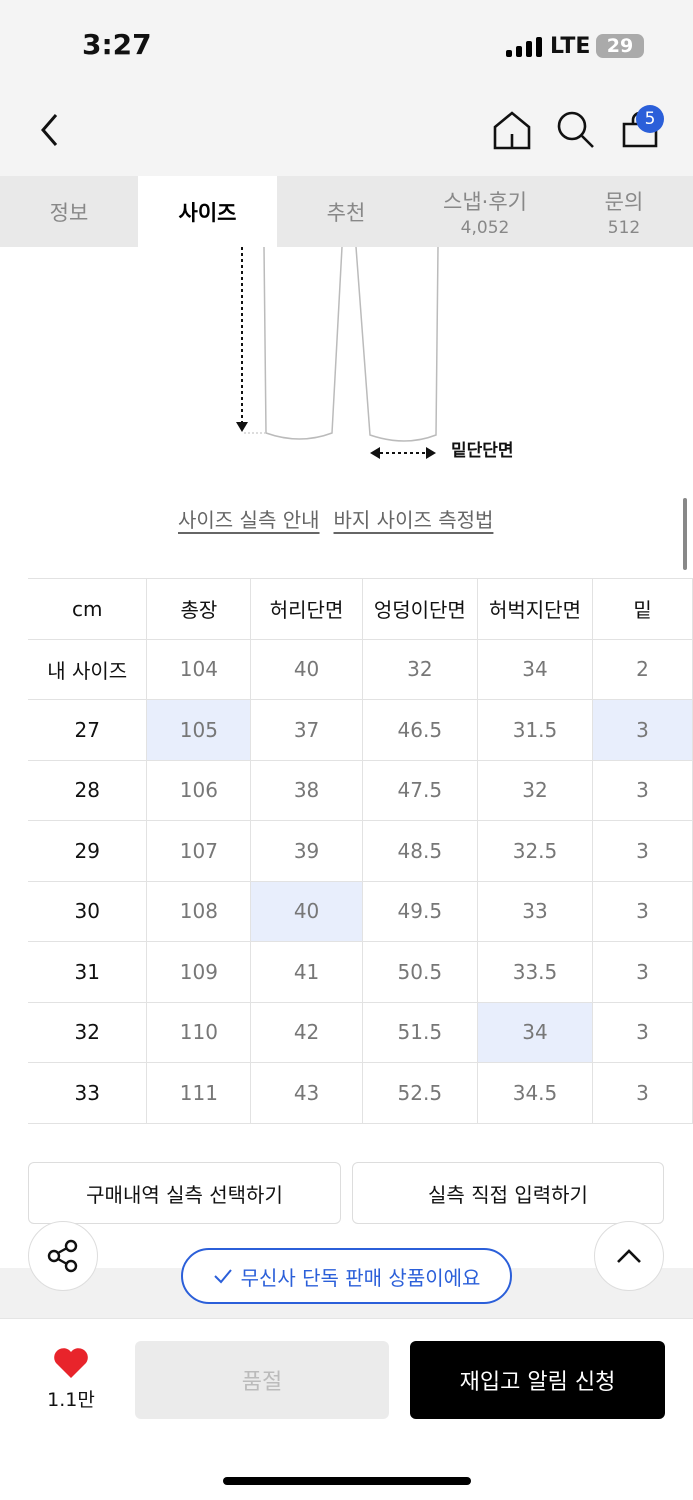 This screenshot has height=1500, width=693. Describe the element at coordinates (508, 1193) in the screenshot. I see `manual-input-button: 실측 직접 입력하기` at that location.